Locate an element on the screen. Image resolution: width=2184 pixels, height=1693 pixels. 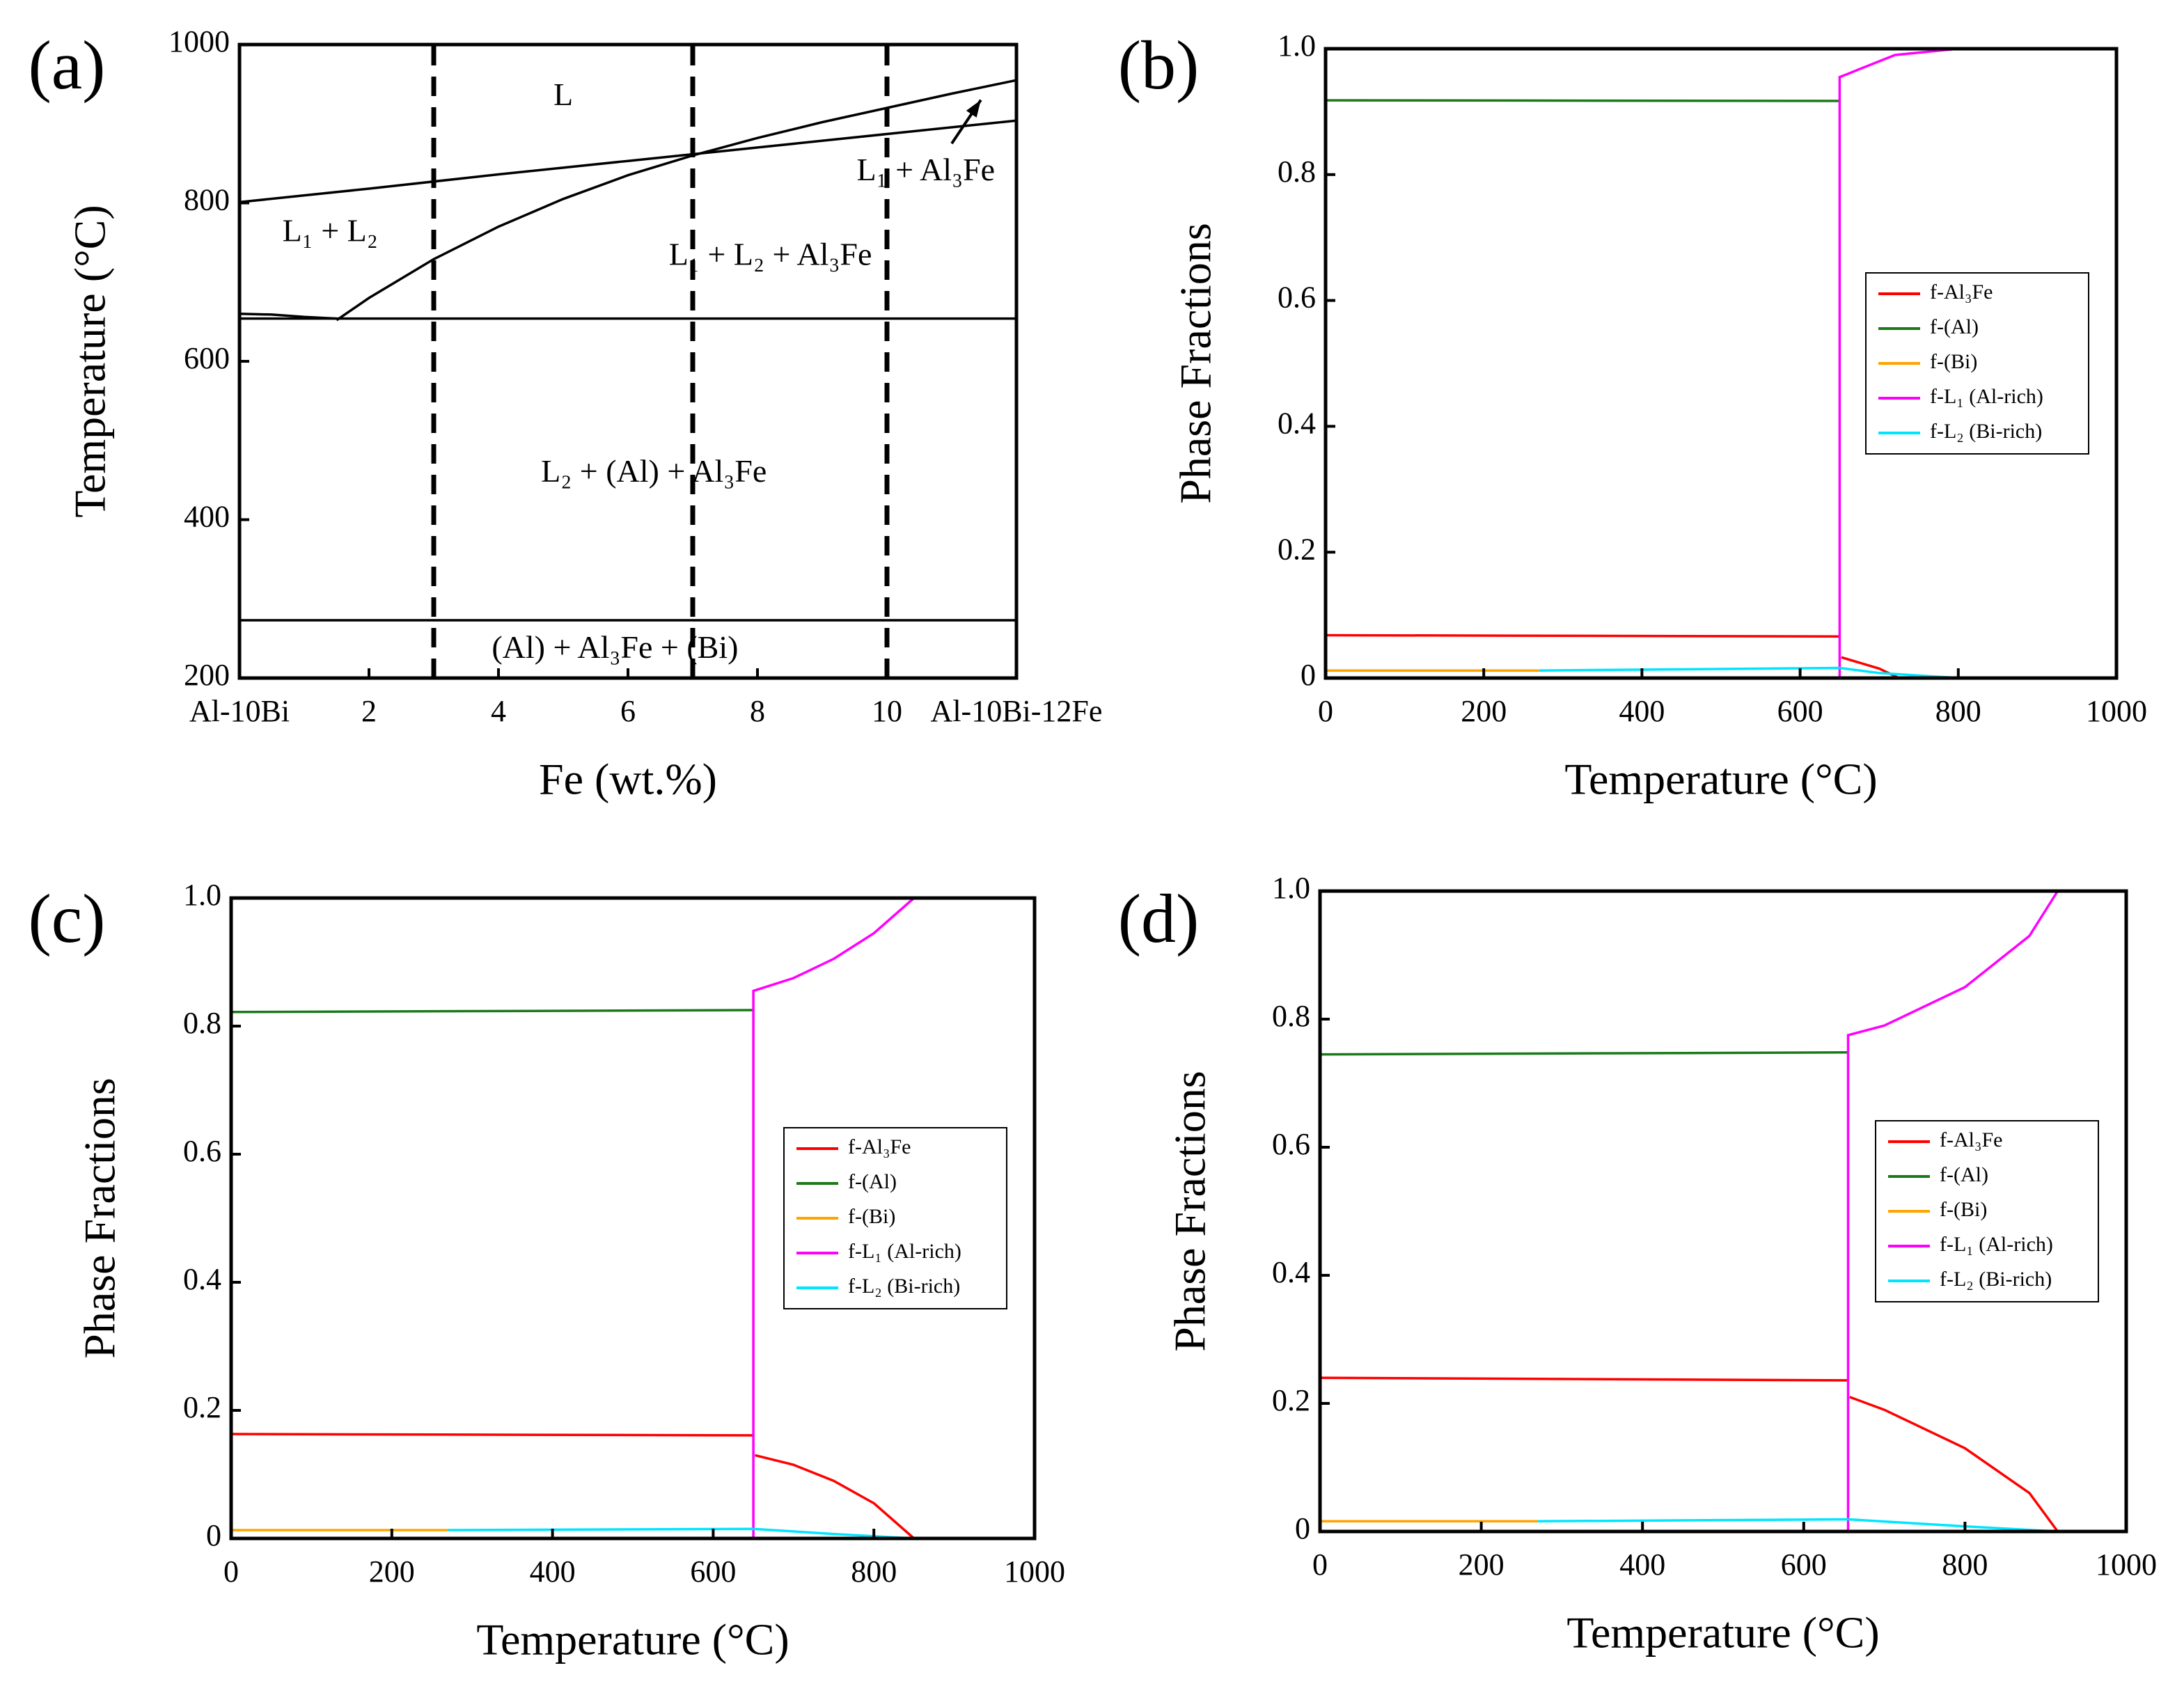
x-tick-label: 6 is located at coordinates (628, 711).